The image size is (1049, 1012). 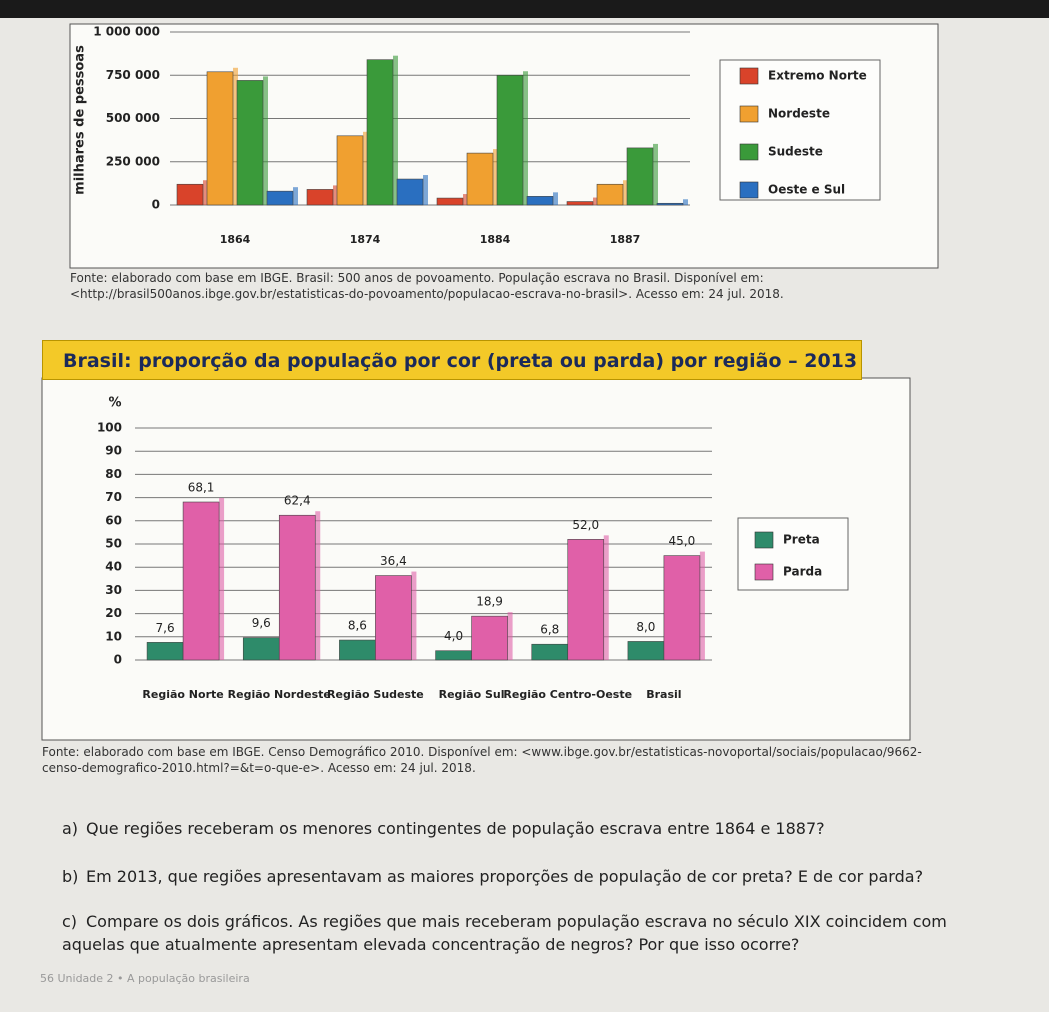 I want to click on x-tick-label: Região Centro-Oeste, so click(x=567, y=694).